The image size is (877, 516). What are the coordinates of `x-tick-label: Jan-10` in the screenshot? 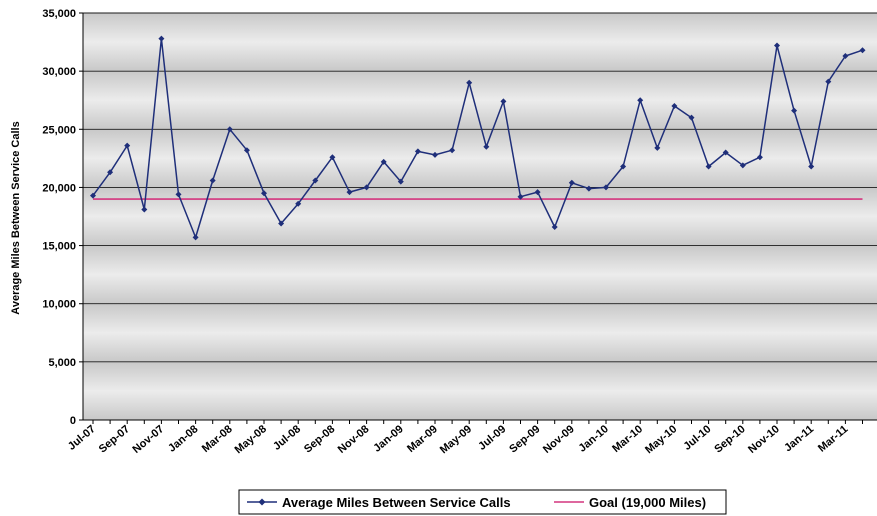 It's located at (594, 439).